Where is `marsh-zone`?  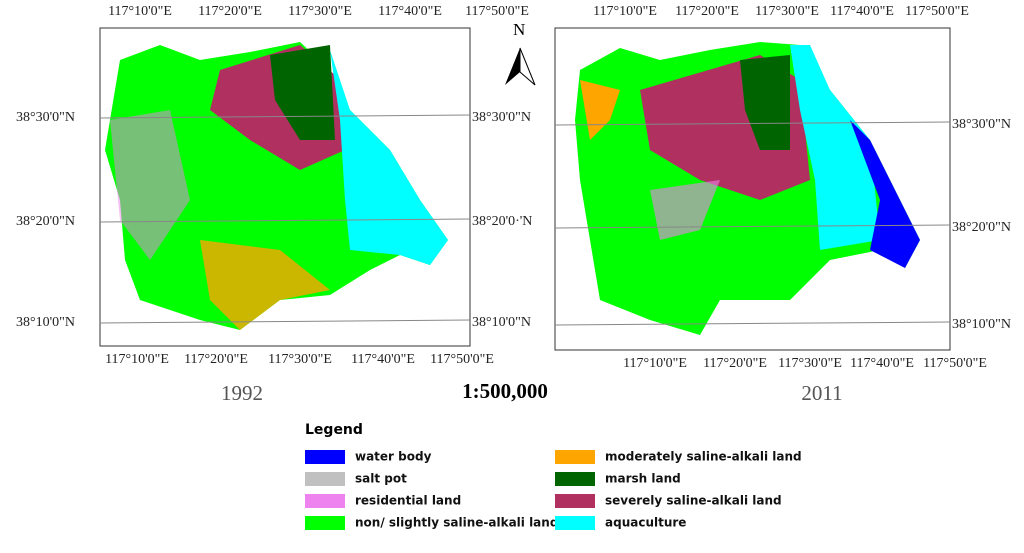
marsh-zone is located at coordinates (765, 102).